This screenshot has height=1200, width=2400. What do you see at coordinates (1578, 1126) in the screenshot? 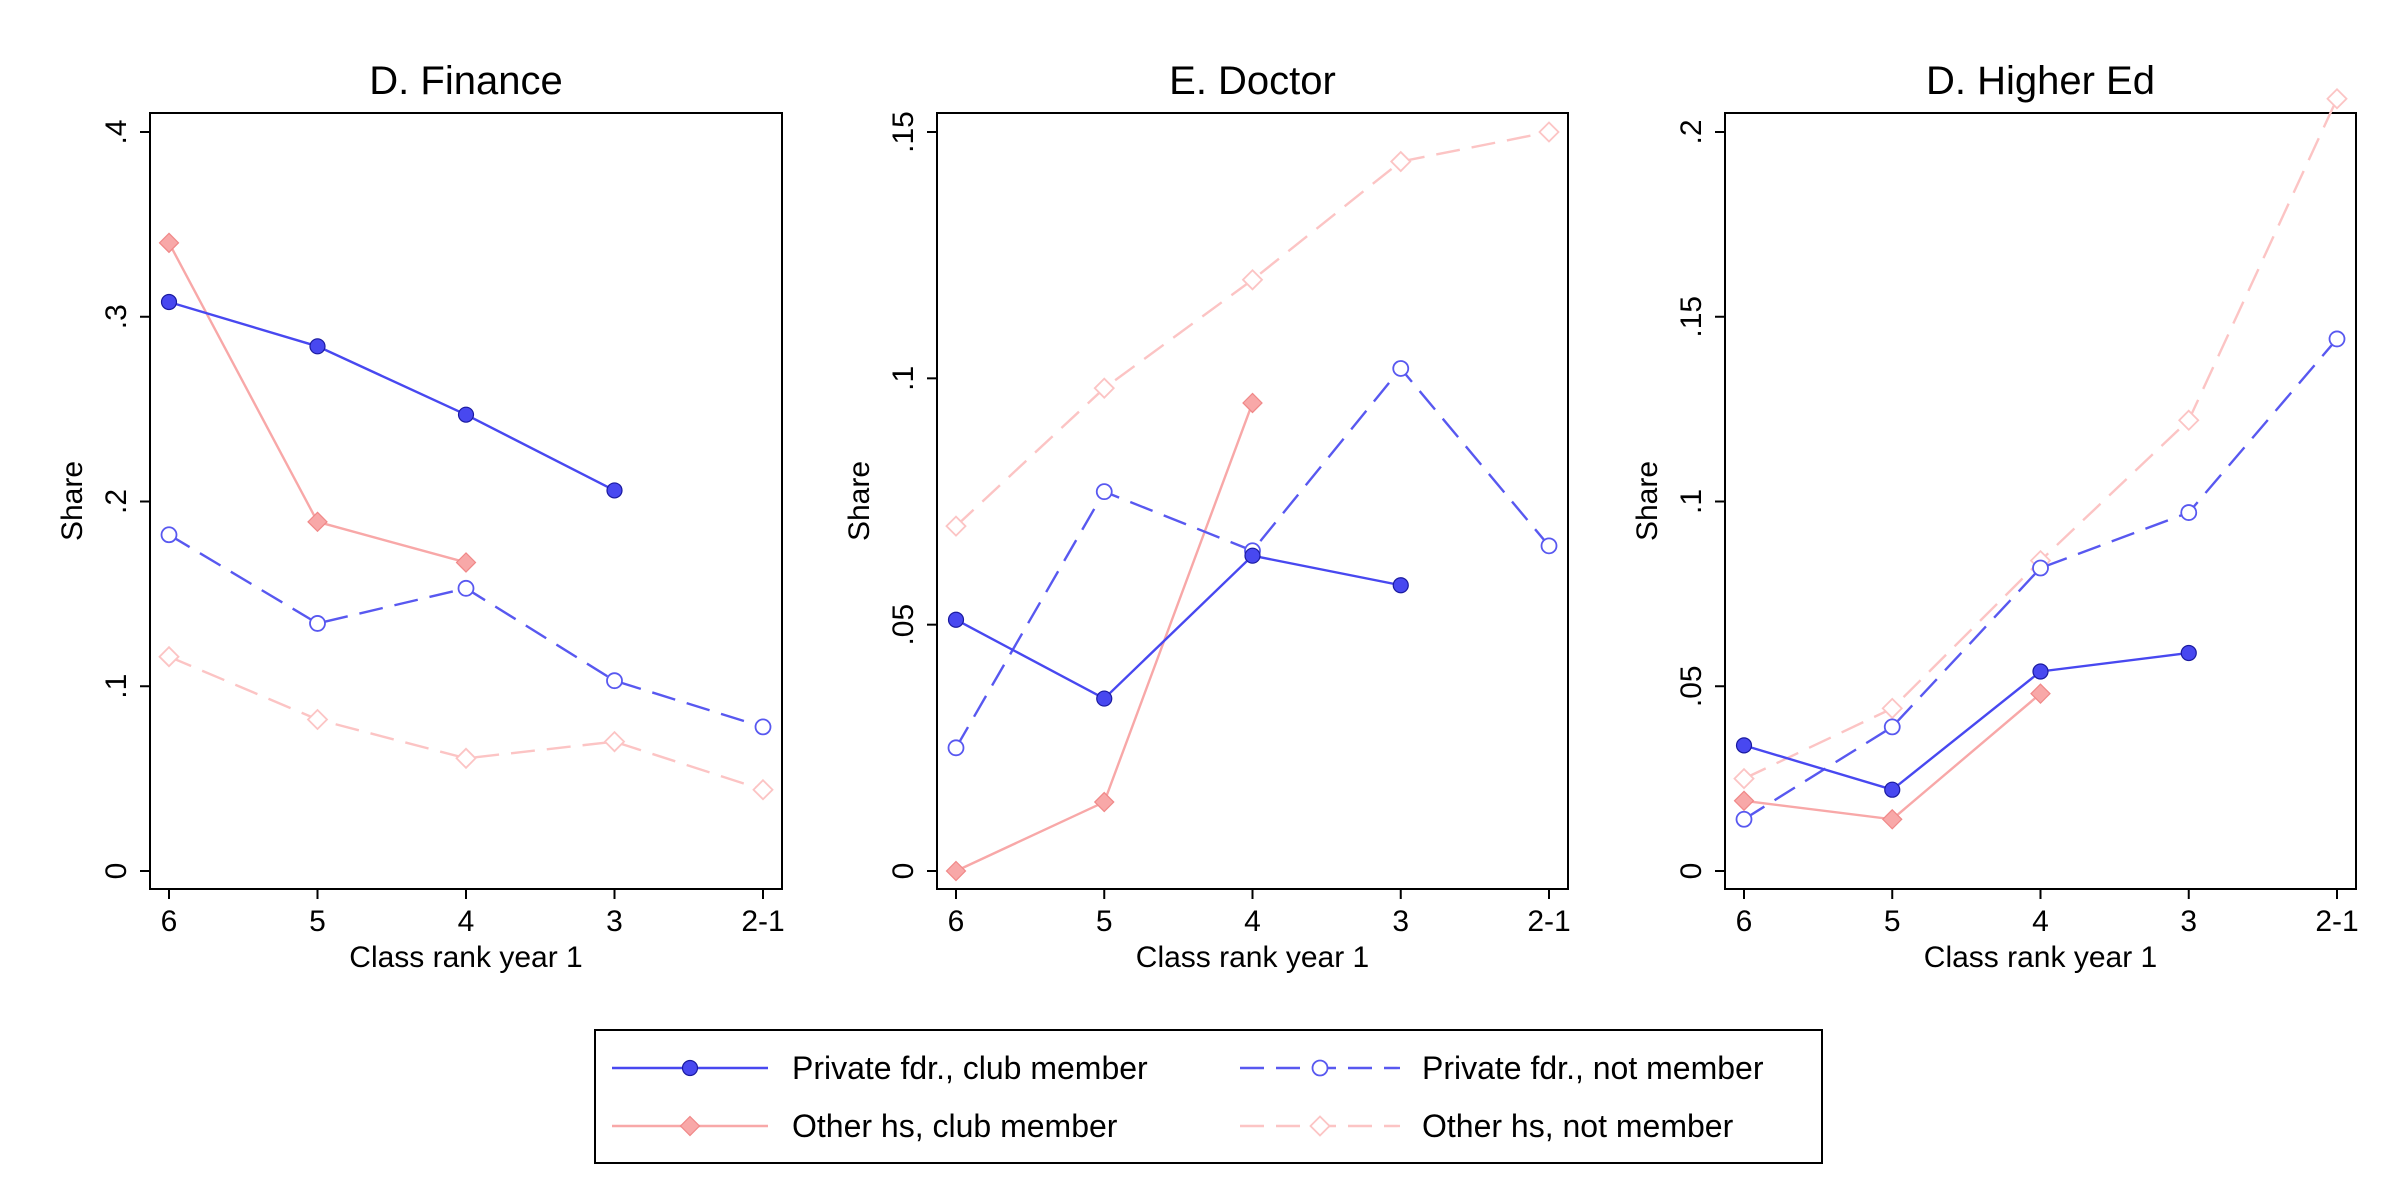
I see `legend-label: Other hs, not member` at bounding box center [1578, 1126].